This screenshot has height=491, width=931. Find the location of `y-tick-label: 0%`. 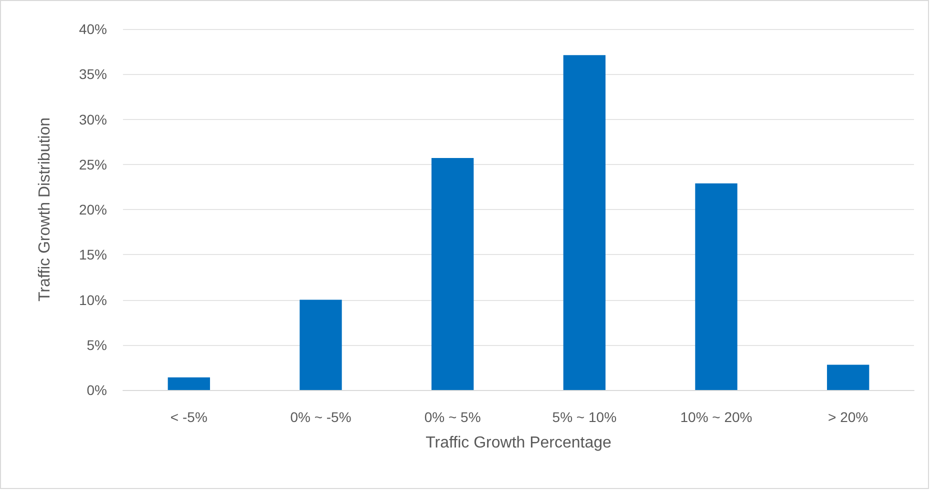

y-tick-label: 0% is located at coordinates (96, 390).